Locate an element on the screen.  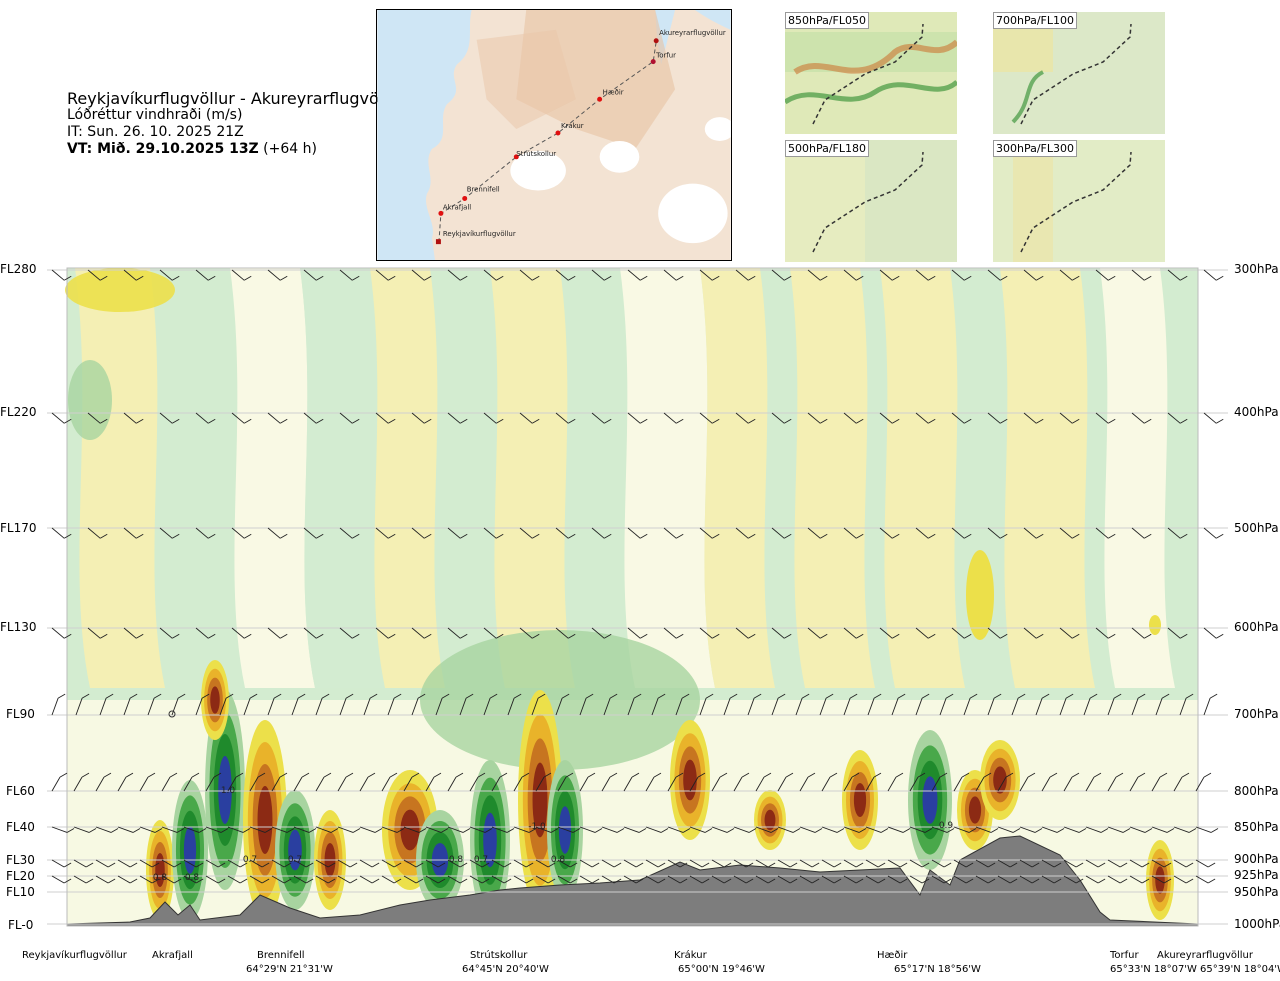
barb-8-40-flag is located at coordinates (947, 881).